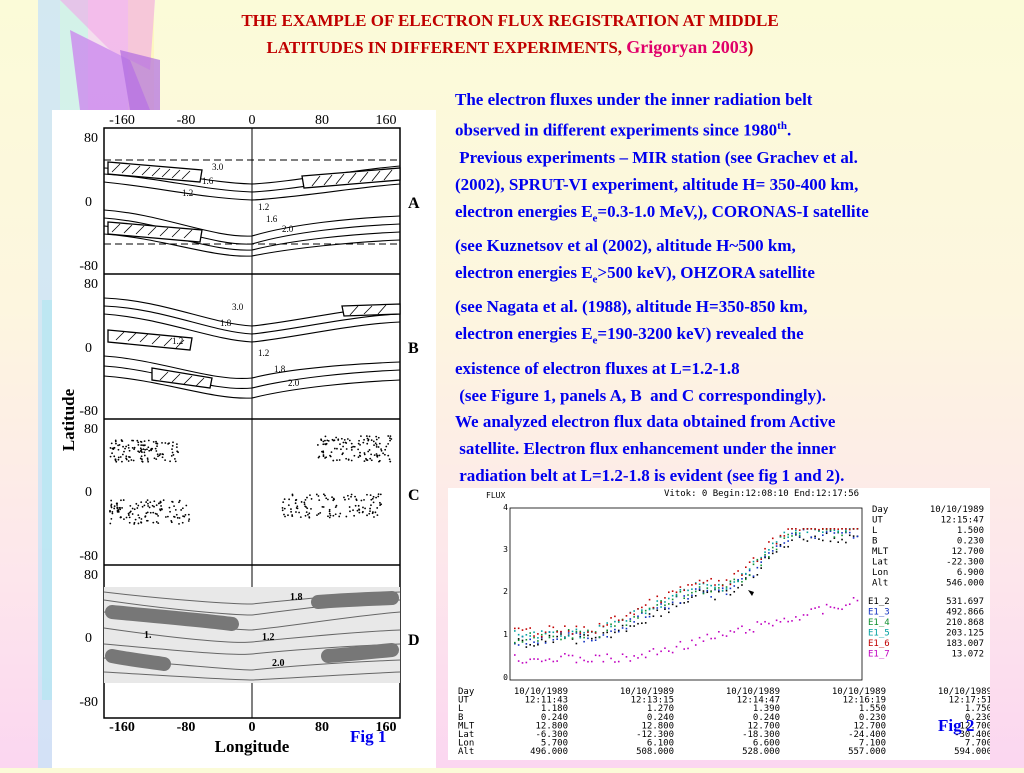 This screenshot has height=773, width=1024. I want to click on table-cell: 12:16:19, so click(864, 701).